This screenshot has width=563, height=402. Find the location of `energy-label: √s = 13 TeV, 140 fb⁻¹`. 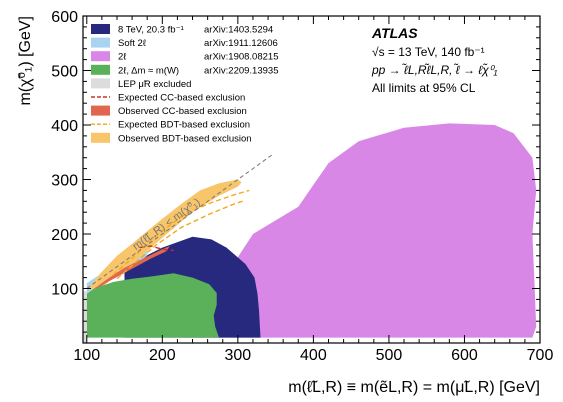

energy-label: √s = 13 TeV, 140 fb⁻¹ is located at coordinates (428, 52).